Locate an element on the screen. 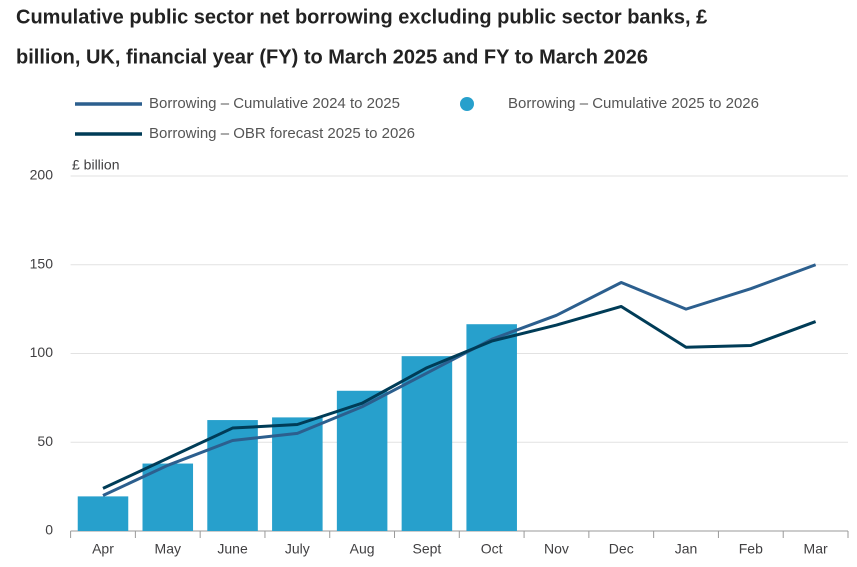 The image size is (857, 567). x-tick-label: Sept is located at coordinates (427, 549).